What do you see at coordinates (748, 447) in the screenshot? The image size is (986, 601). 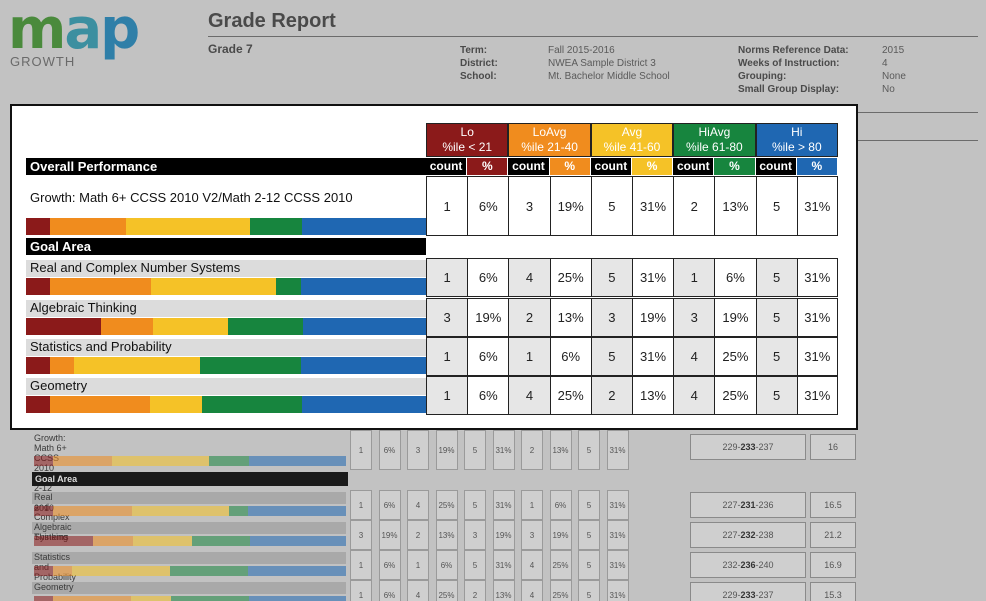 I see `rit-mid: 233` at bounding box center [748, 447].